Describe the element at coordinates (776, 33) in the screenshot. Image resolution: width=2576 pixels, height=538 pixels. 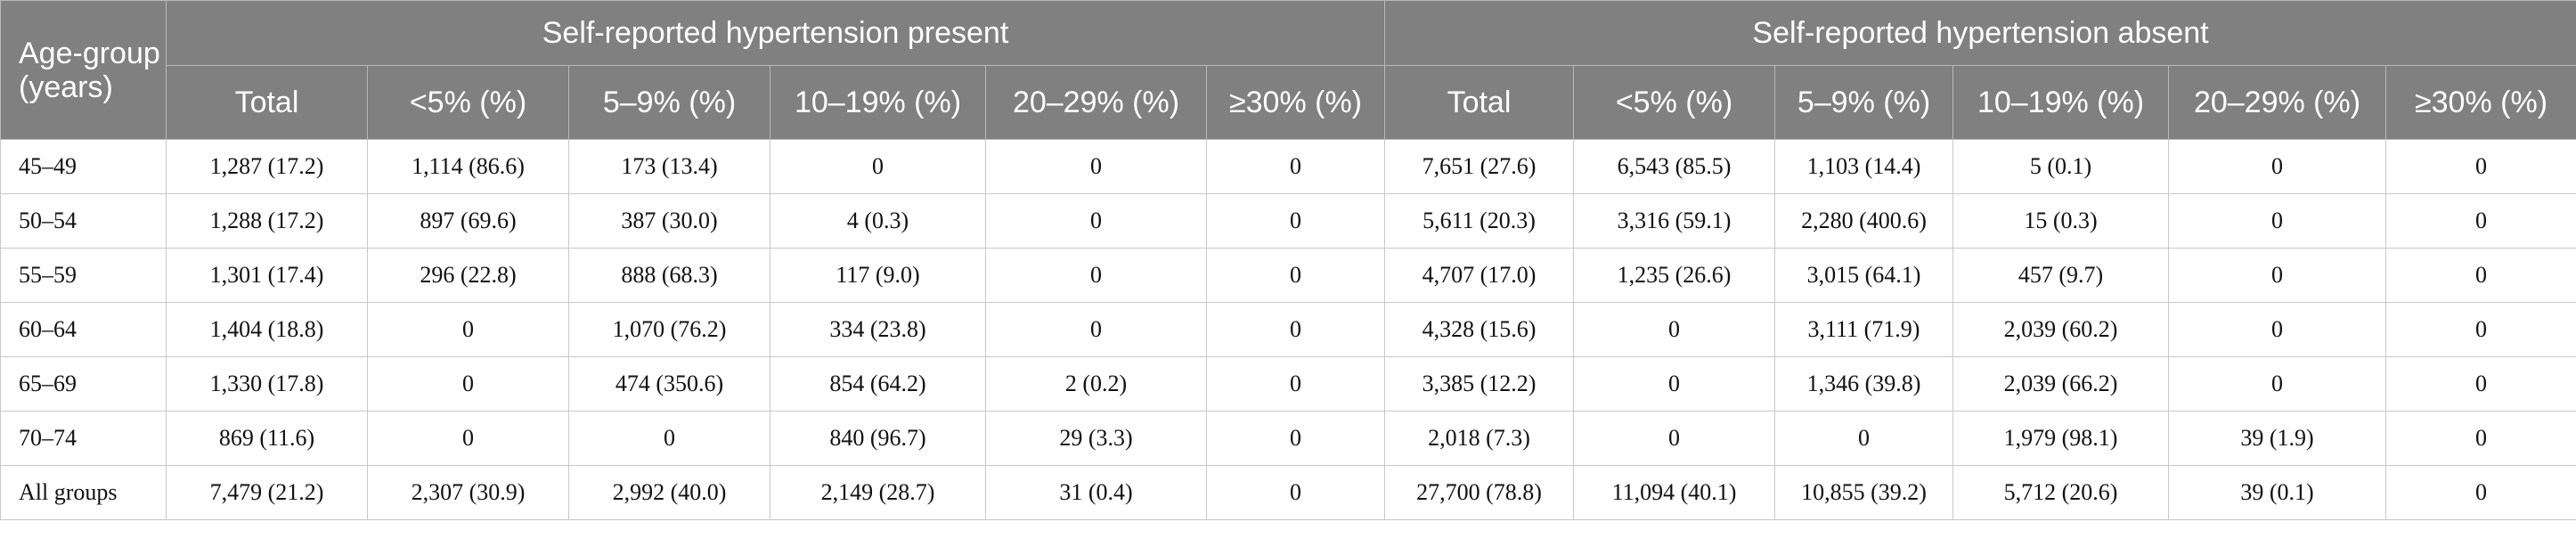
I see `hypertension-present-header: Self-reported hypertension present` at that location.